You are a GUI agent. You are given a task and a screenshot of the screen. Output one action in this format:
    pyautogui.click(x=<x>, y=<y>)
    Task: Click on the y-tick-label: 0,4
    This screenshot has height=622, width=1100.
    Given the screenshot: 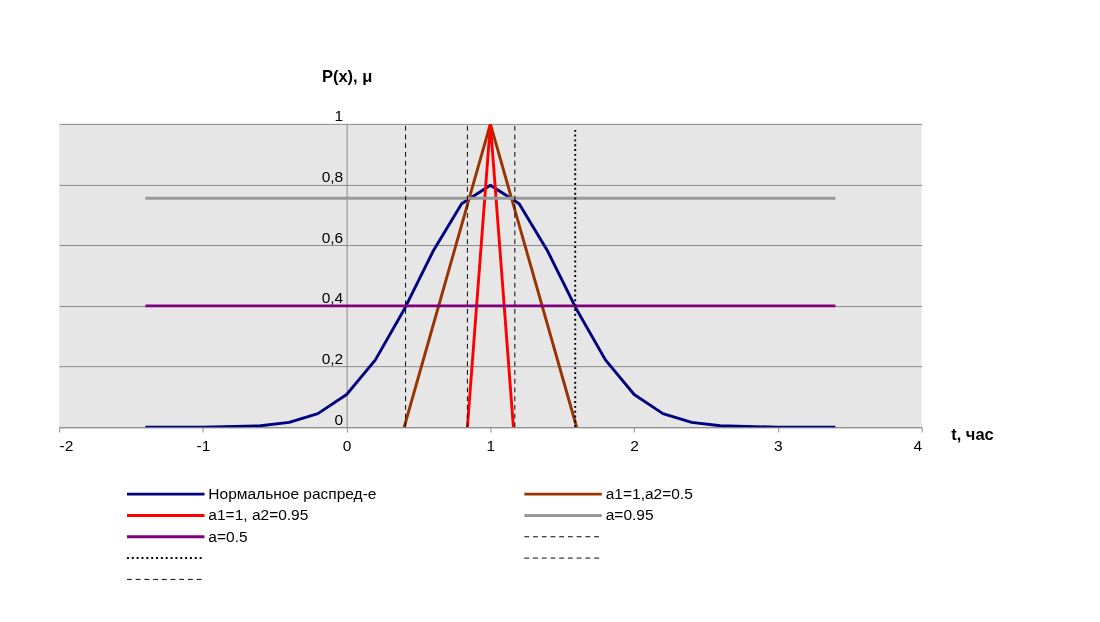 What is the action you would take?
    pyautogui.click(x=332, y=298)
    